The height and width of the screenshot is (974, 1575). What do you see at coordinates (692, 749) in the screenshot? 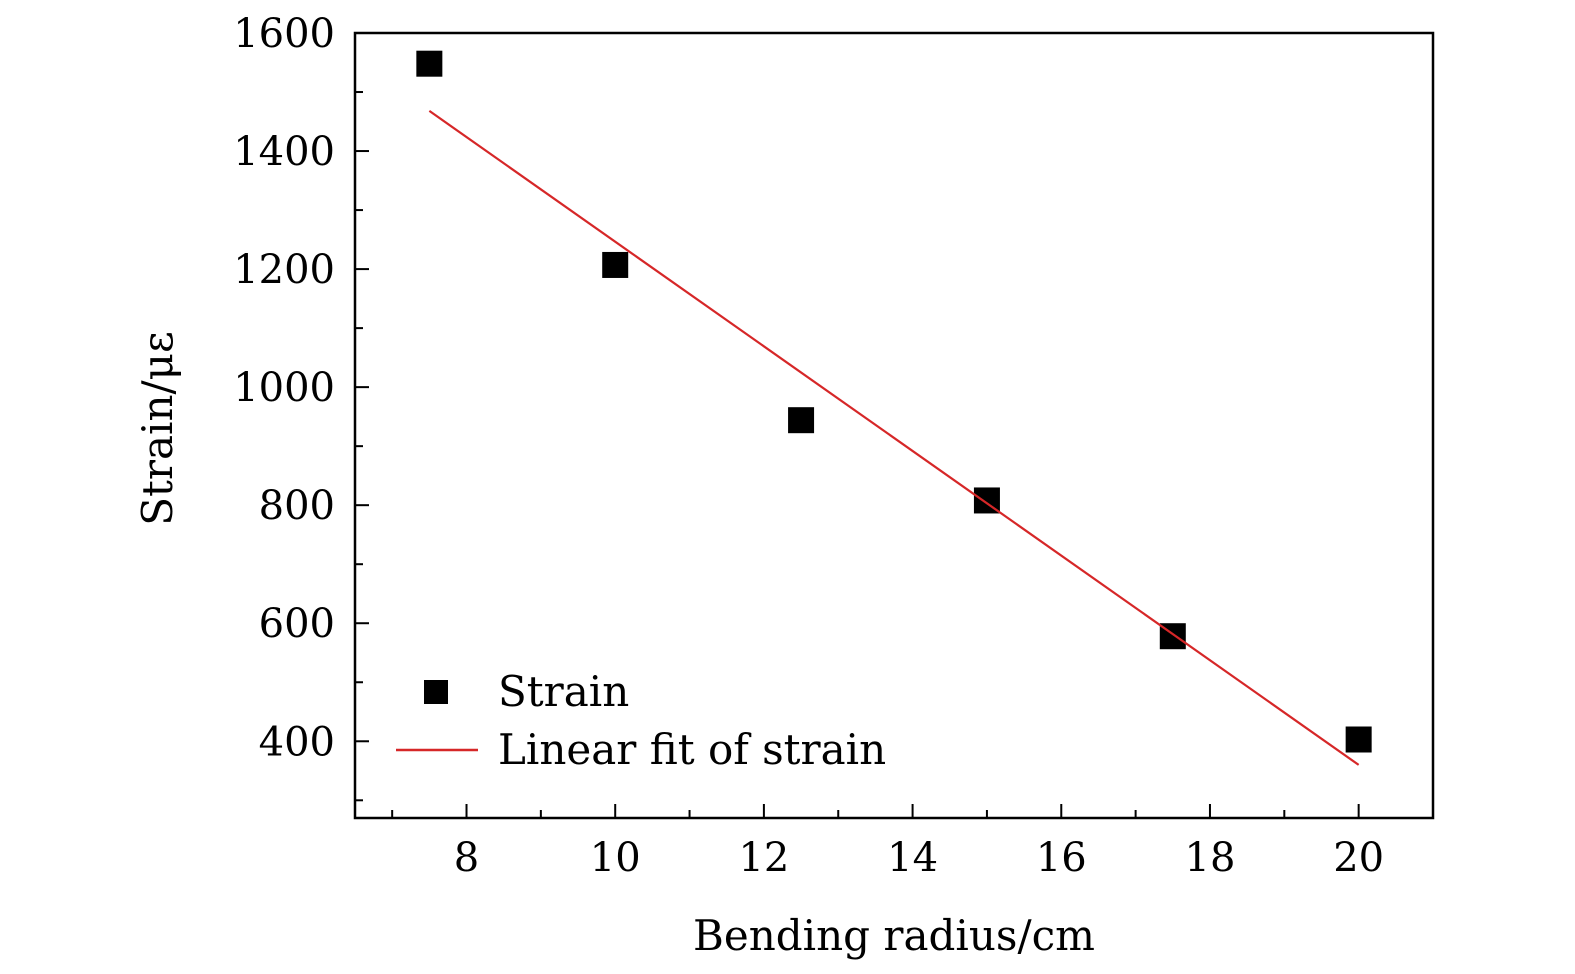
I see `legend-label-linear-fit: Linear fit of strain` at bounding box center [692, 749].